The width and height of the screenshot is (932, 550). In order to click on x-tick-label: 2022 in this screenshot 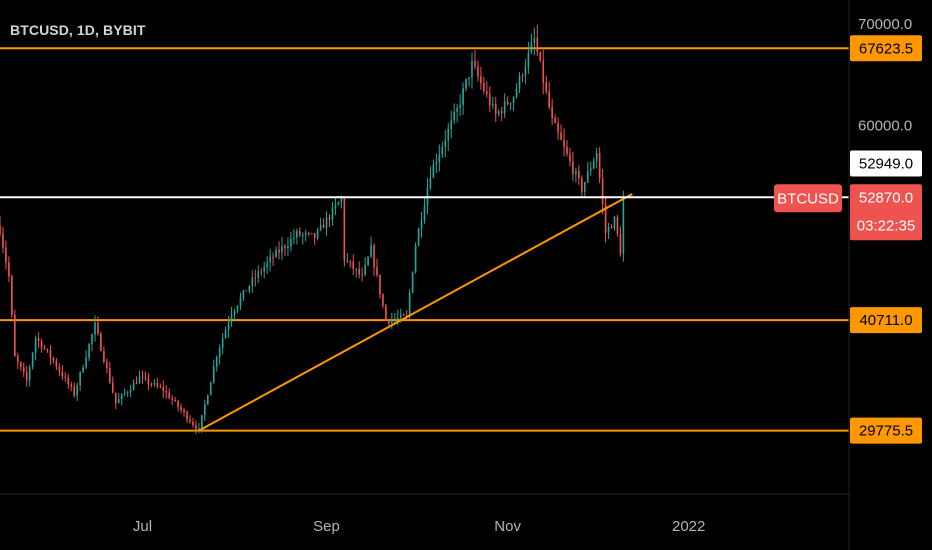, I will do `click(688, 526)`.